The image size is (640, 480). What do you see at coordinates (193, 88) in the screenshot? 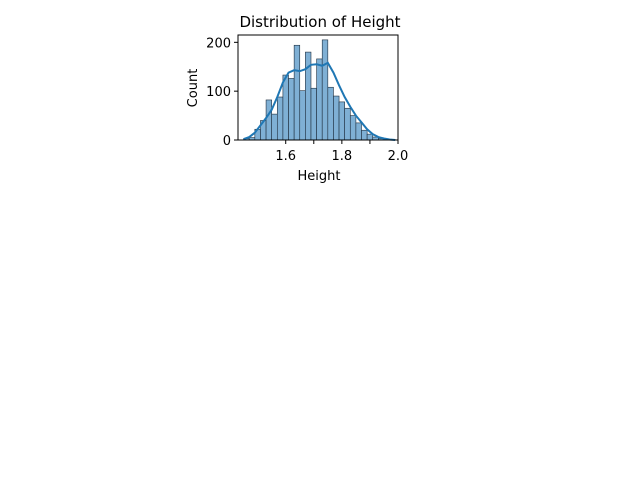
I see `y-axis-label: Count` at bounding box center [193, 88].